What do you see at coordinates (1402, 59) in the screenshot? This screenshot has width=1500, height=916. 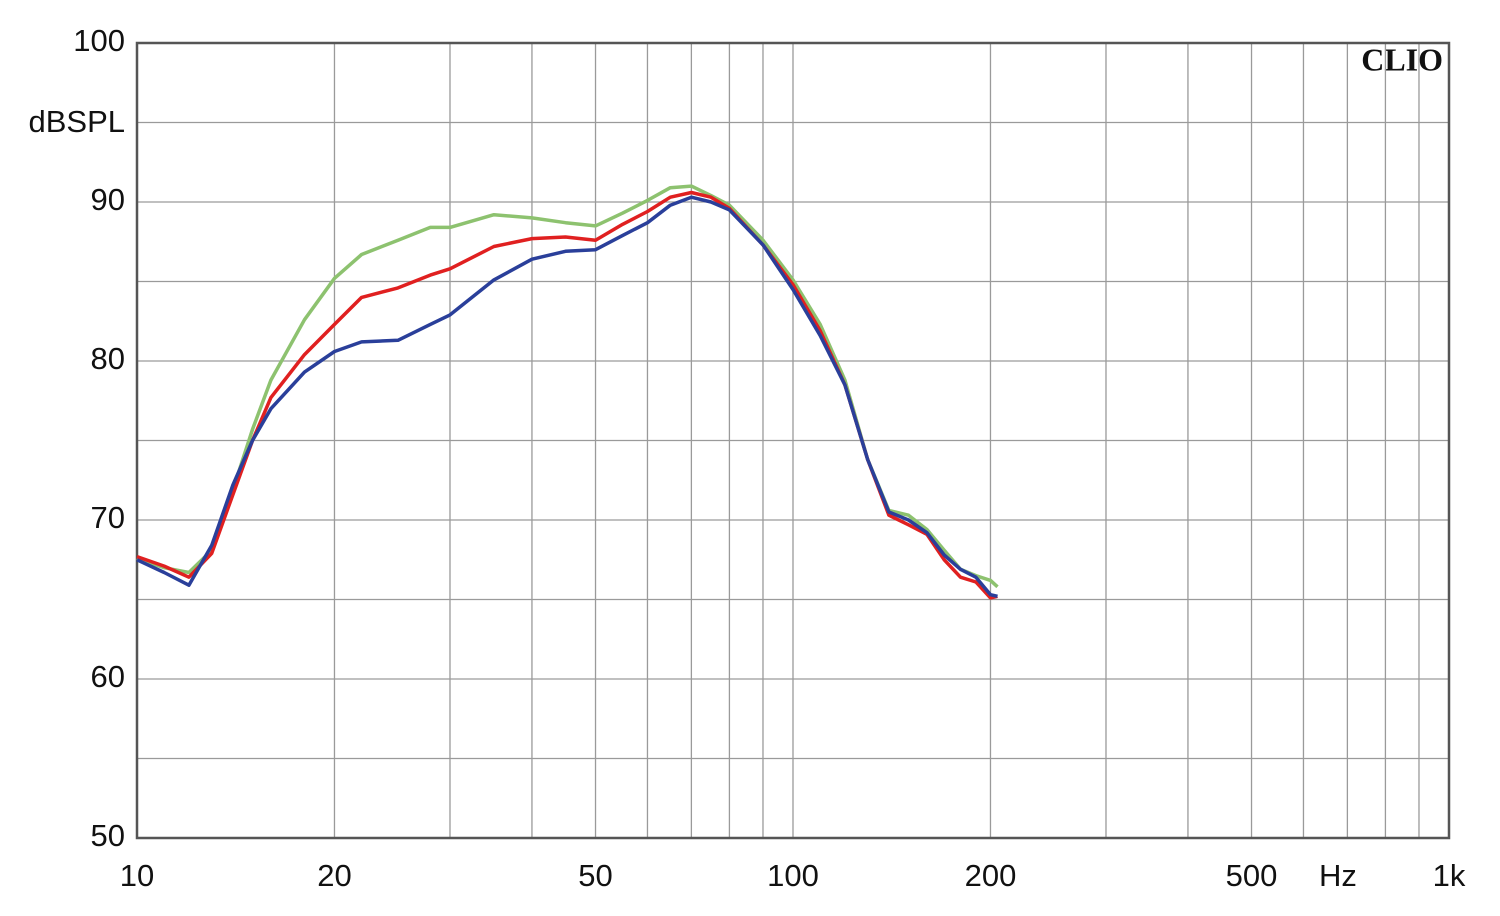 I see `annotation: CLIO` at bounding box center [1402, 59].